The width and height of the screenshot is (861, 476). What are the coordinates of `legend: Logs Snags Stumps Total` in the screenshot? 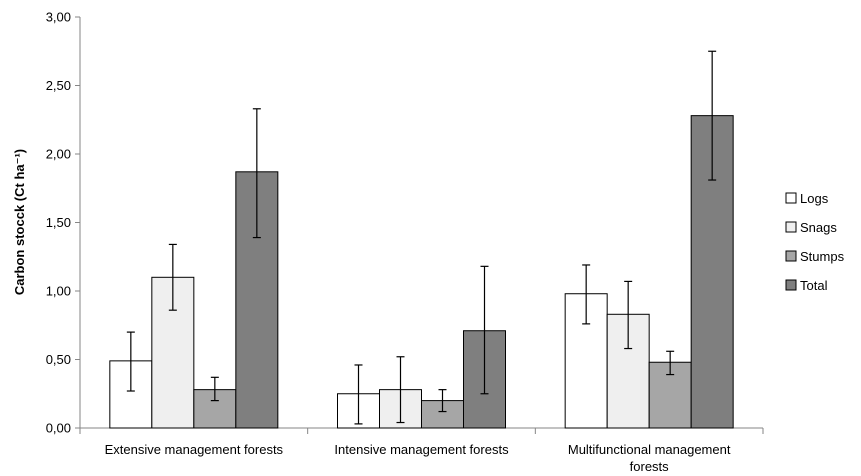 It's located at (815, 242).